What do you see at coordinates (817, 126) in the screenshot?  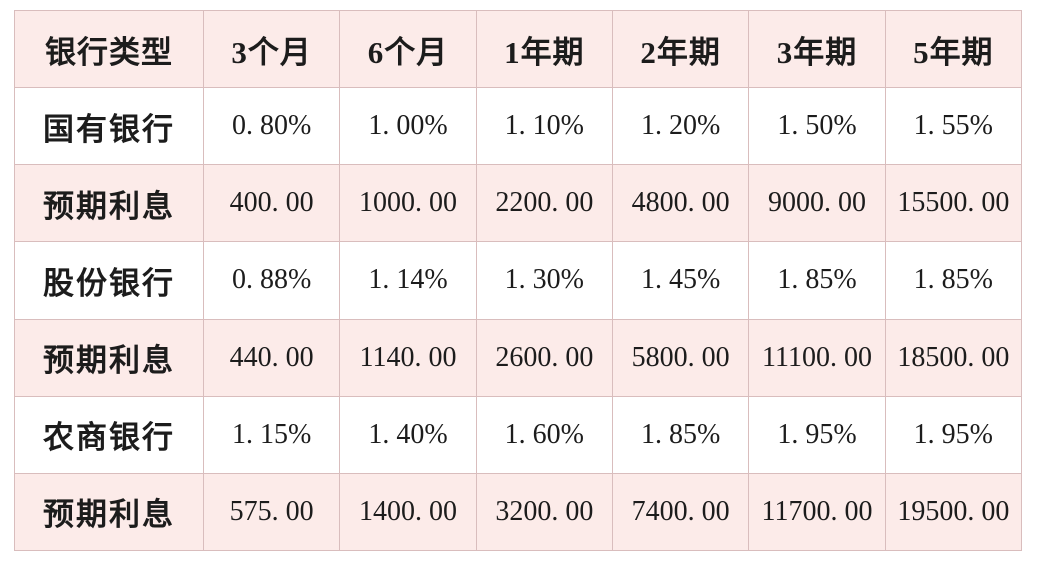 I see `rate-cell: 1. 50%` at bounding box center [817, 126].